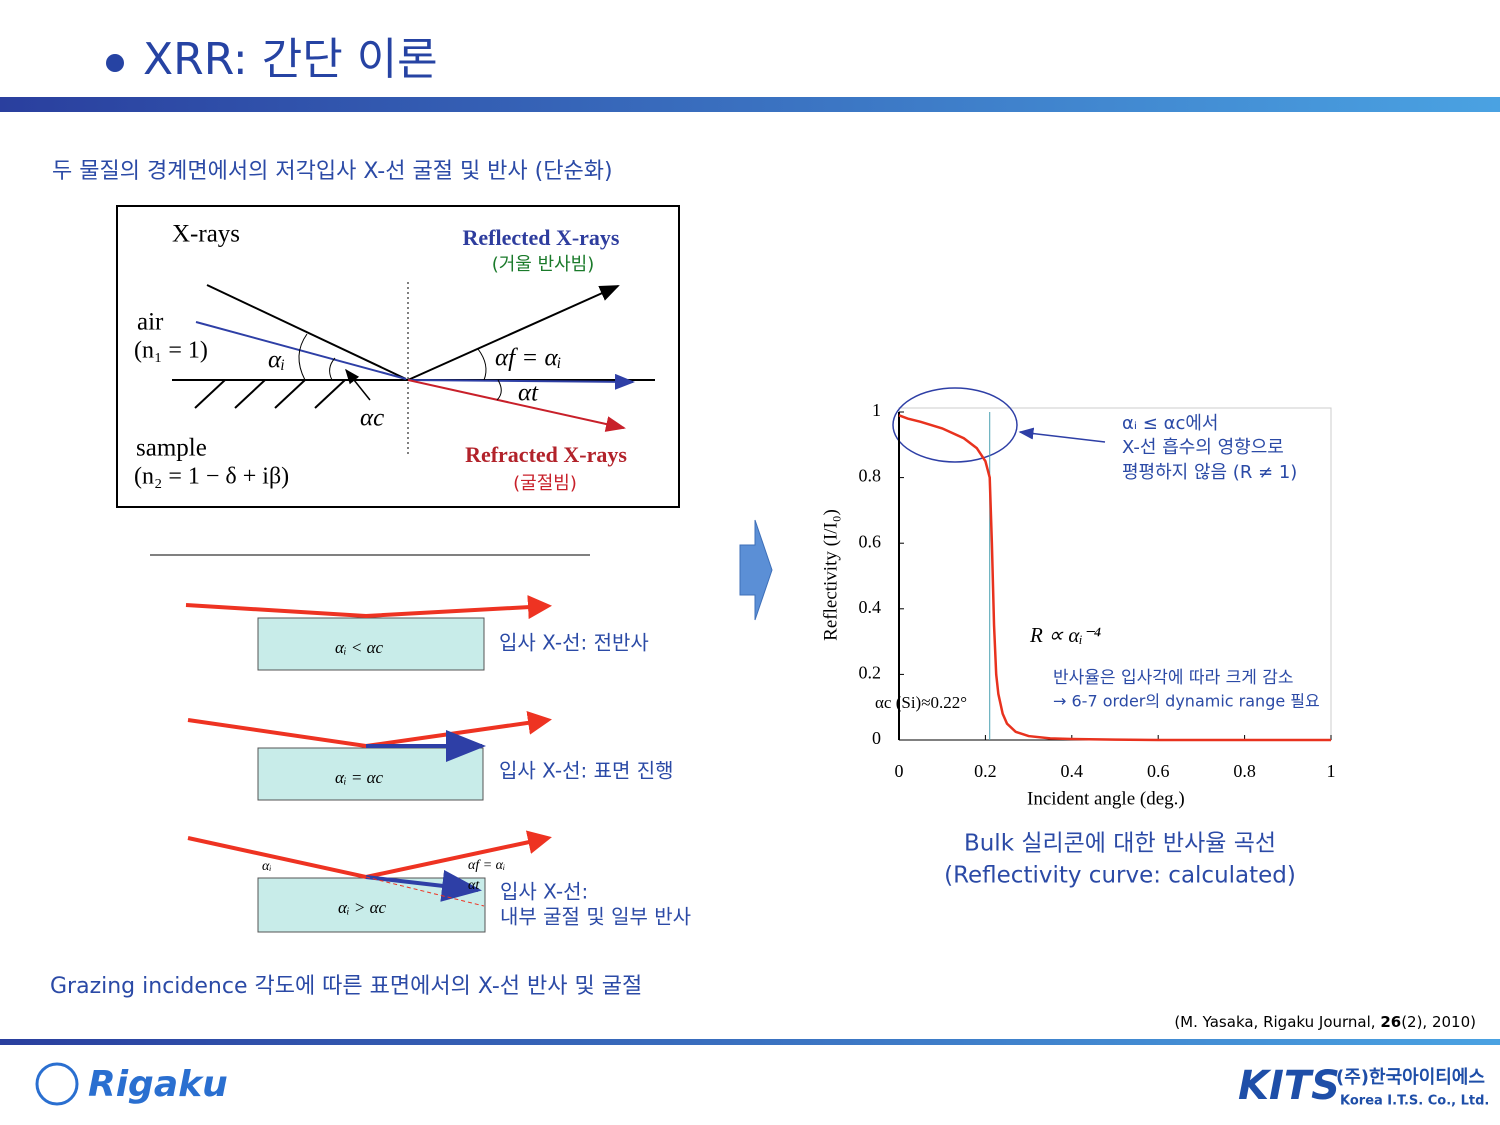 The image size is (1500, 1125). Describe the element at coordinates (1203, 447) in the screenshot. I see `annotation: X-선 흡수의 영향으로` at that location.